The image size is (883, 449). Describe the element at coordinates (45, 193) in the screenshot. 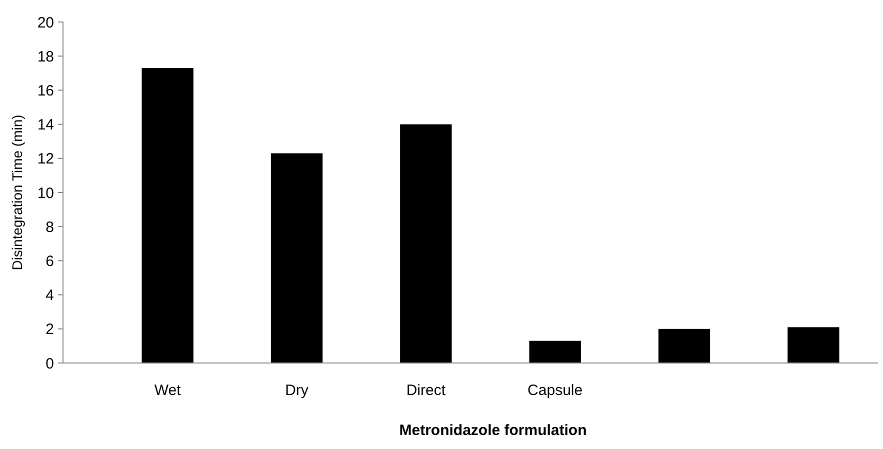

I see `y-tick-label: 10` at that location.